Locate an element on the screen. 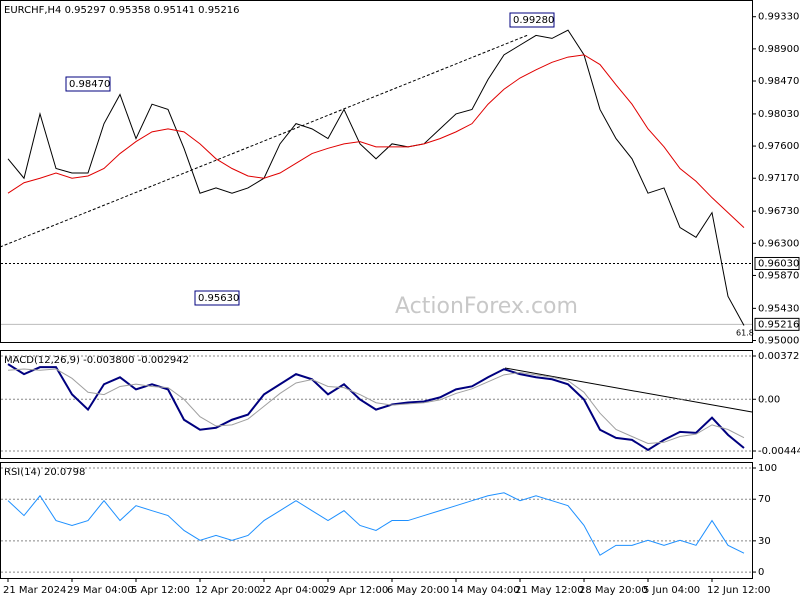 The height and width of the screenshot is (600, 800). annotation: 0.98470 is located at coordinates (89, 84).